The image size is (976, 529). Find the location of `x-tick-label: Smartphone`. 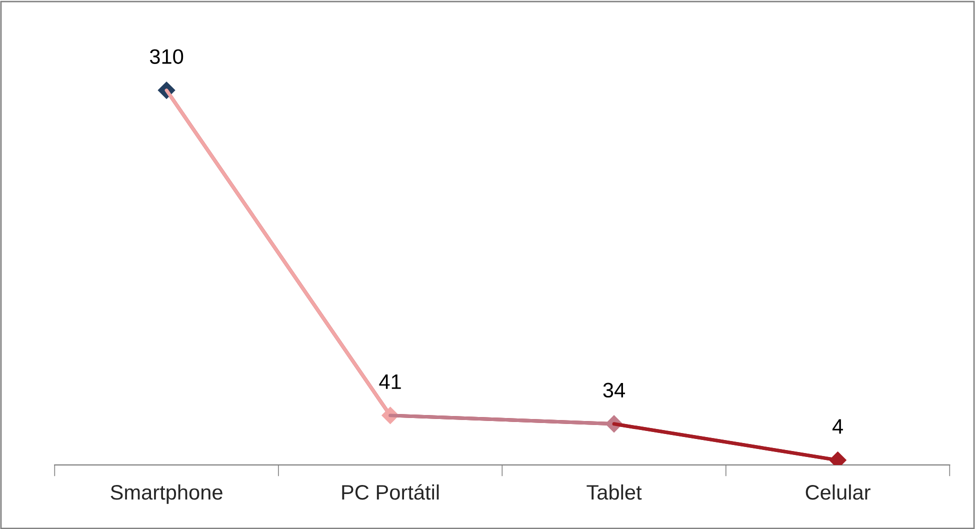

x-tick-label: Smartphone is located at coordinates (166, 494).